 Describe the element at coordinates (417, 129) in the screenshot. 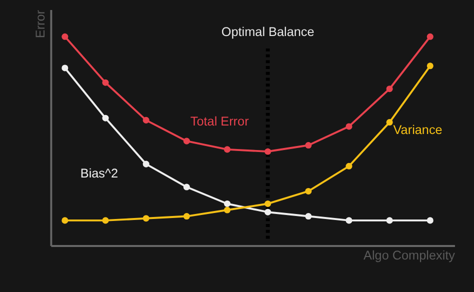

I see `series-label: Variance` at that location.